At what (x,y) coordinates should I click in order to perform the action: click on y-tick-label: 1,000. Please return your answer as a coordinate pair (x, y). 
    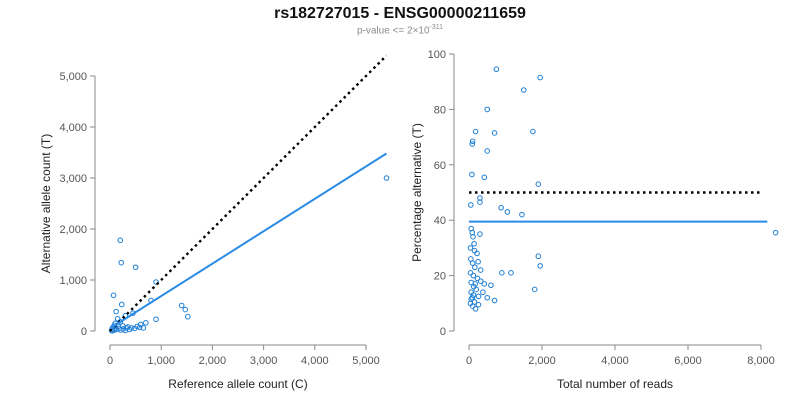
    Looking at the image, I should click on (73, 281).